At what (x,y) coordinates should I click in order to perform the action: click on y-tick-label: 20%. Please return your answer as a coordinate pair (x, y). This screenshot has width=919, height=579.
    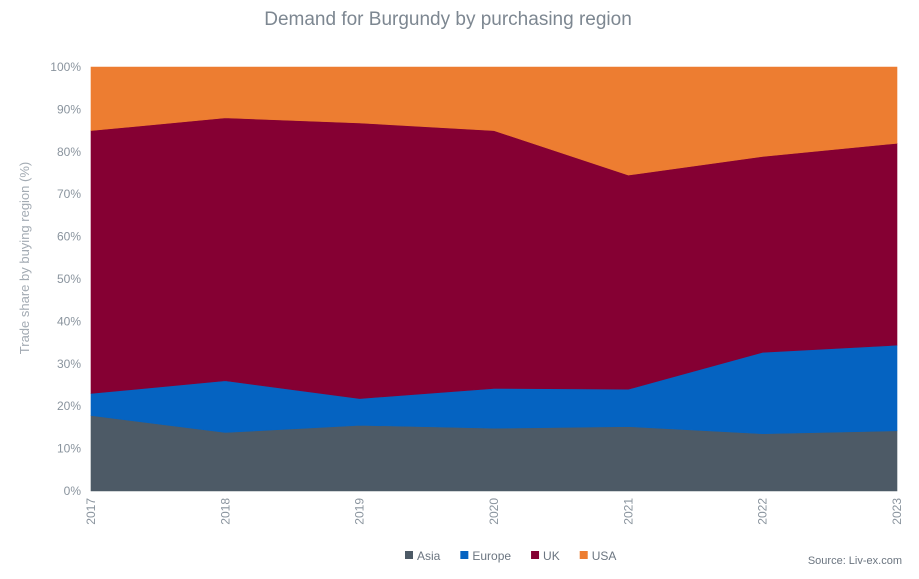
    Looking at the image, I should click on (69, 406).